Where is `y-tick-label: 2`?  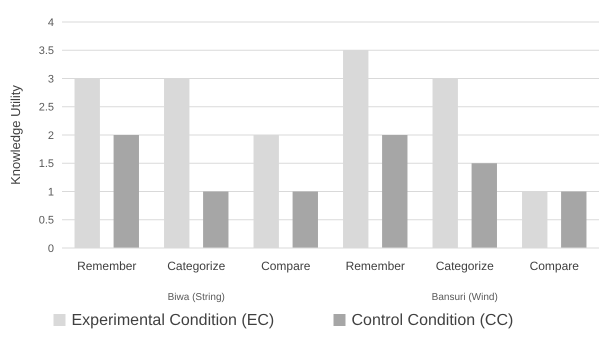 y-tick-label: 2 is located at coordinates (51, 136).